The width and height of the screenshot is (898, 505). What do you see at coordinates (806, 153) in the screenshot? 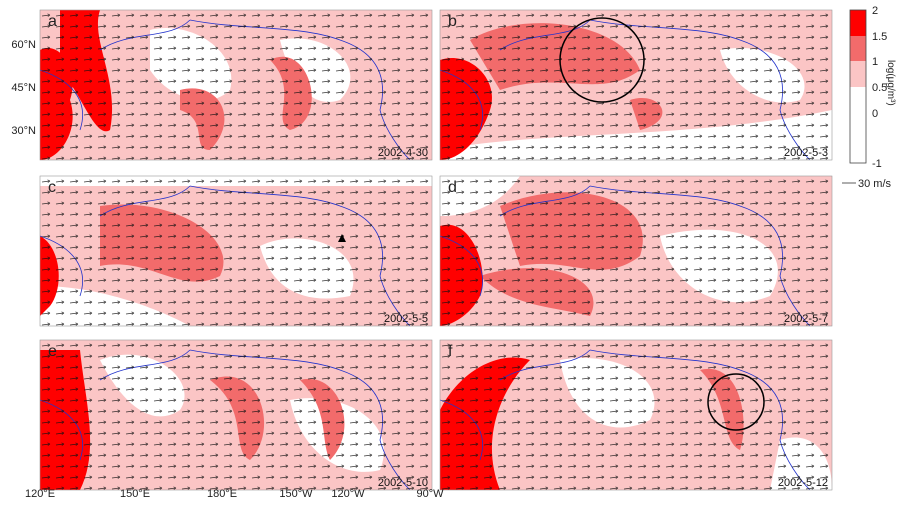
I see `panel-date: 2002-5-3` at bounding box center [806, 153].